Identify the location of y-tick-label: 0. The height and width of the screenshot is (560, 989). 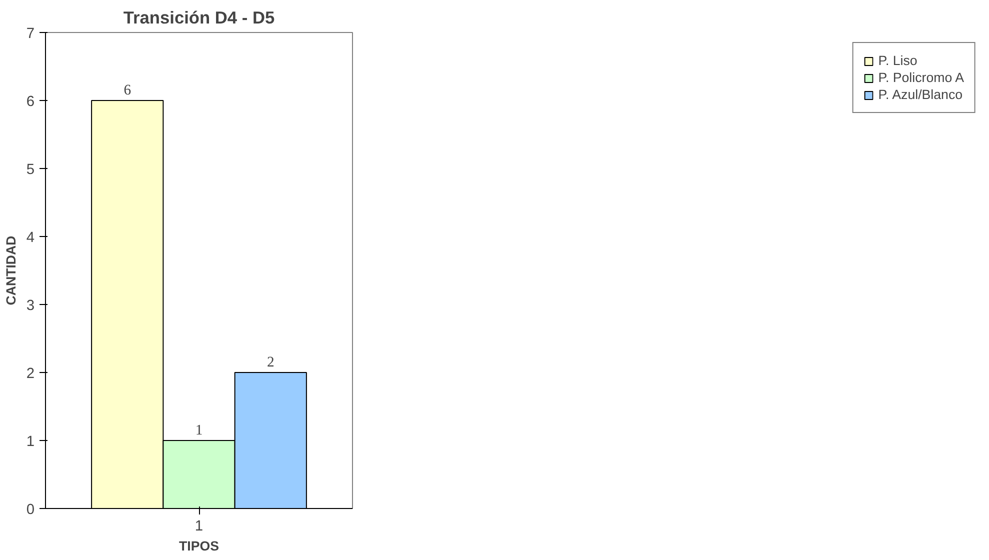
(30, 510).